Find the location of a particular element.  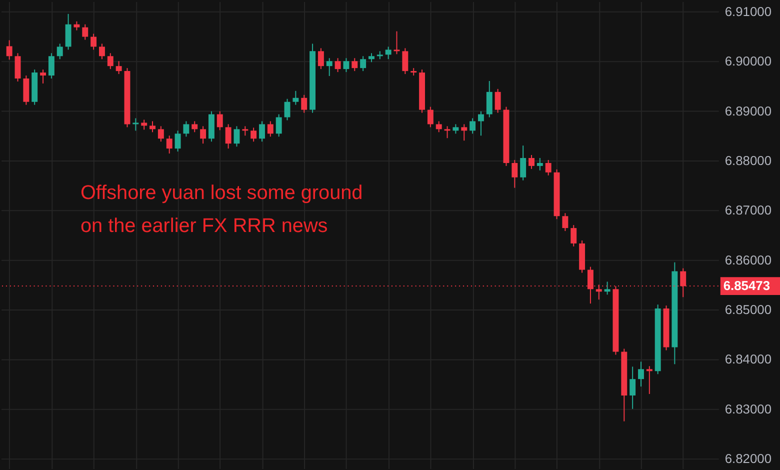

y-tick-label: 6.83000 is located at coordinates (748, 408).